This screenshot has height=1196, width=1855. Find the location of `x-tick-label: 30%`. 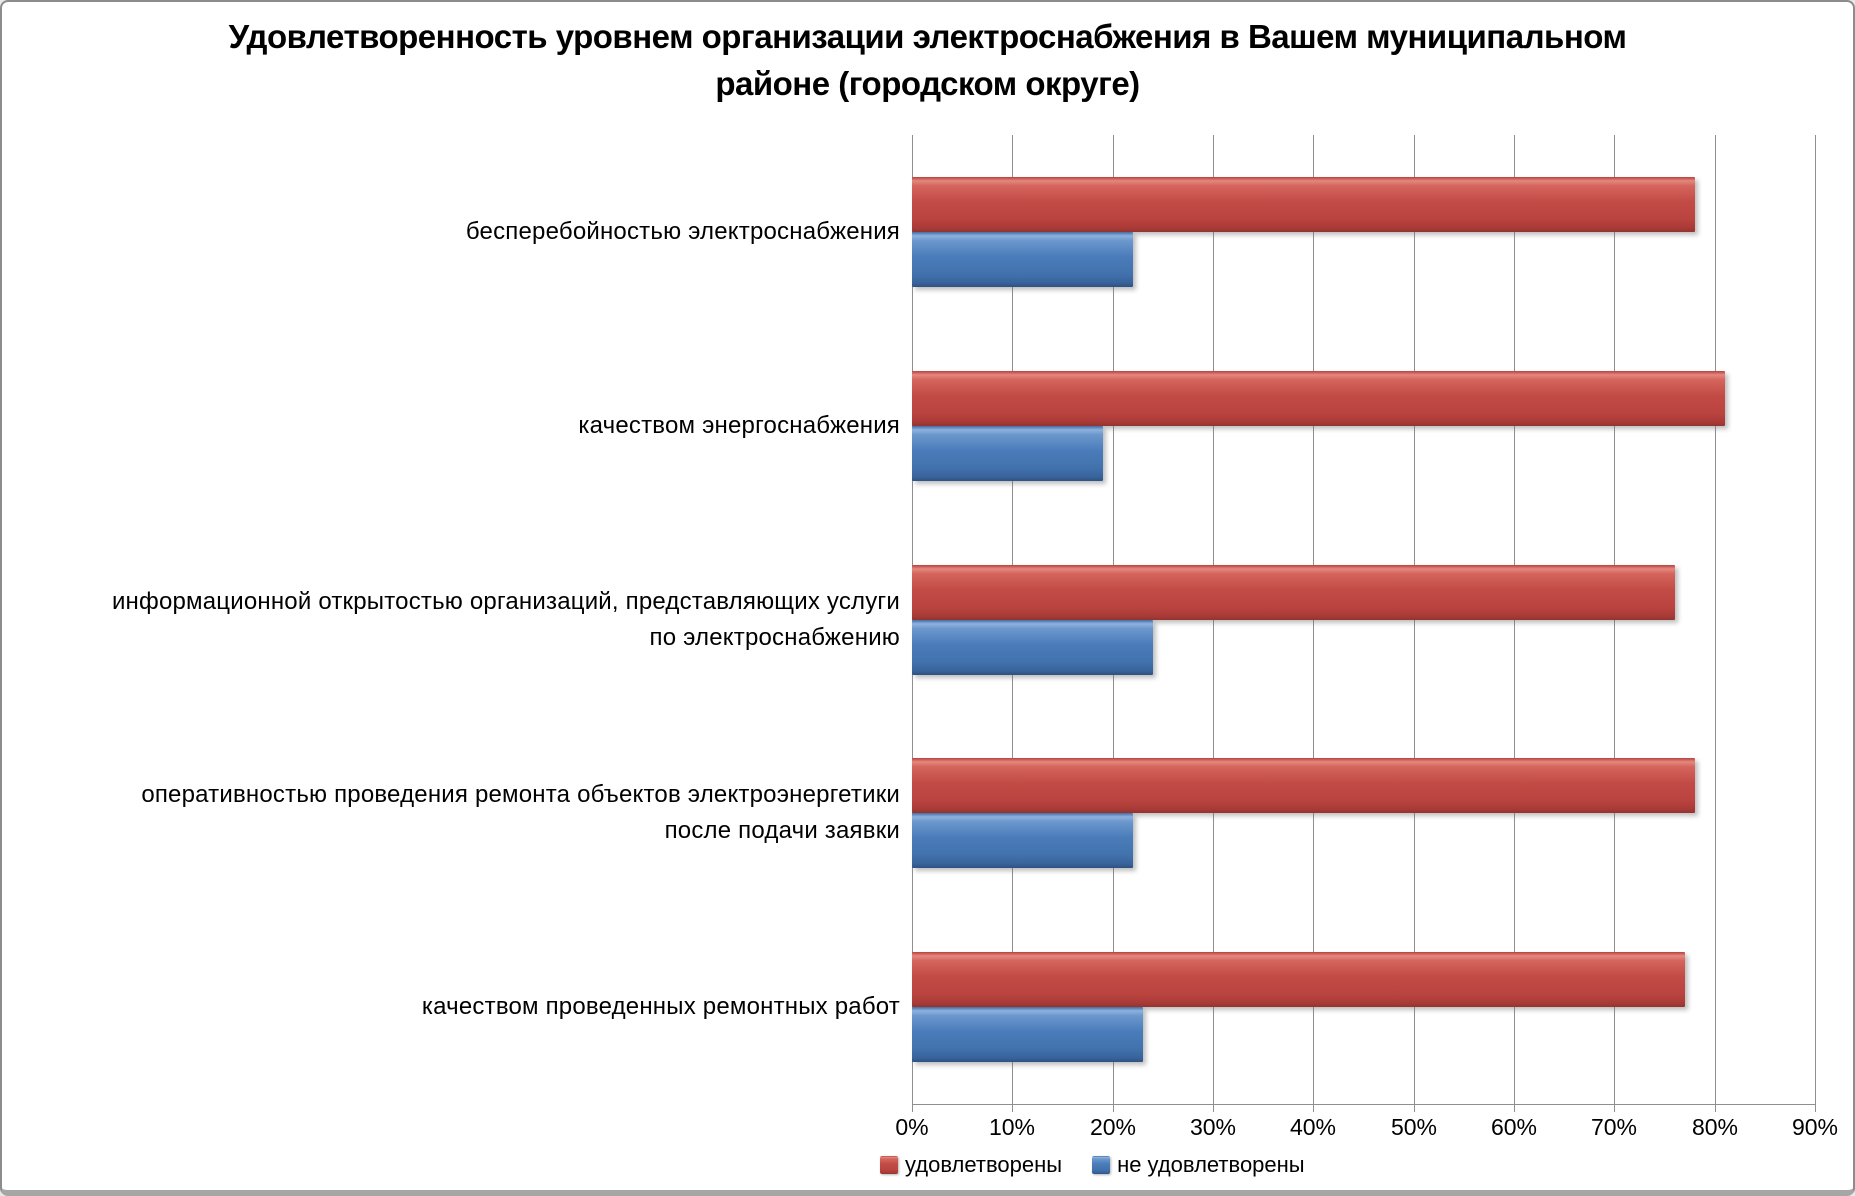

x-tick-label: 30% is located at coordinates (1213, 1127).